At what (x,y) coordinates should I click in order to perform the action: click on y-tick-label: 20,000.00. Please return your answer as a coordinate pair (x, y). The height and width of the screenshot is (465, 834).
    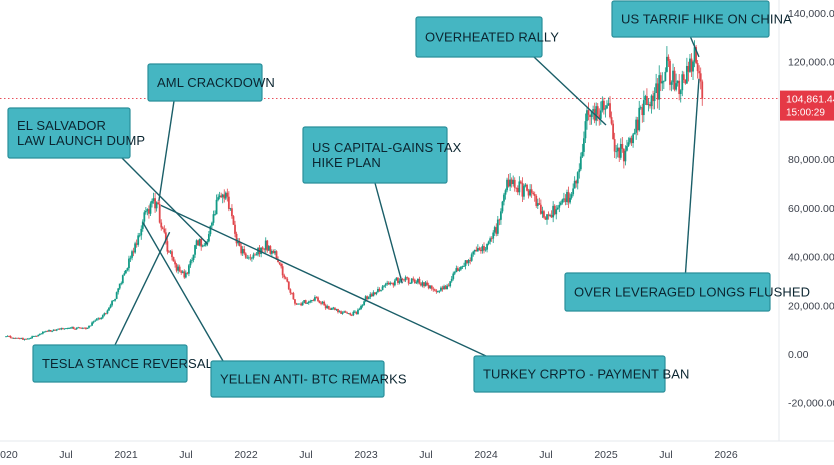
    Looking at the image, I should click on (811, 306).